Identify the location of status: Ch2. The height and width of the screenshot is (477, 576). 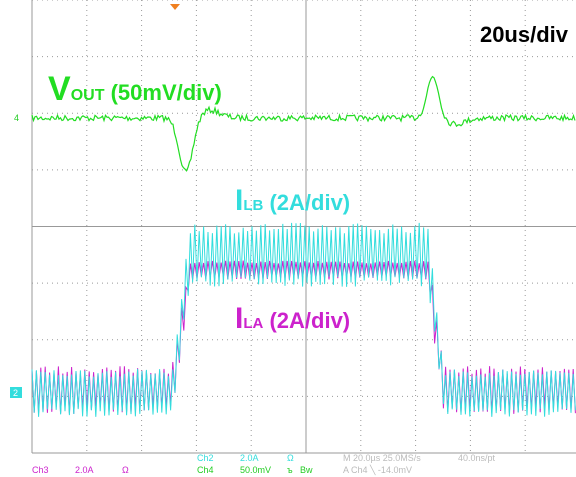
(205, 458).